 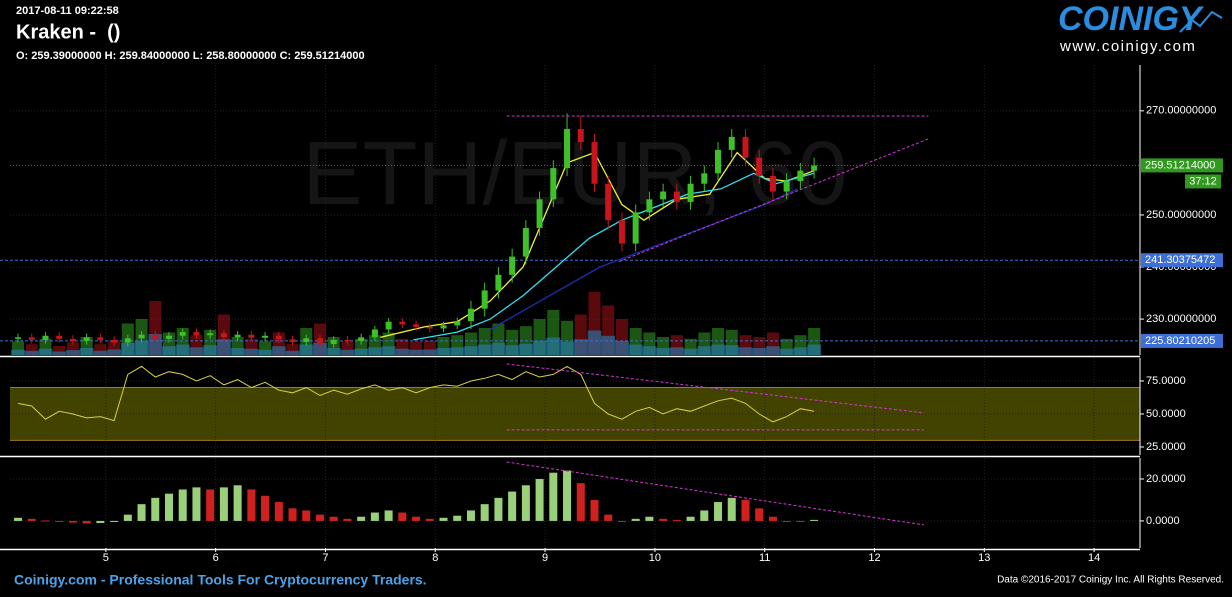 I want to click on rsi-line, so click(x=416, y=394).